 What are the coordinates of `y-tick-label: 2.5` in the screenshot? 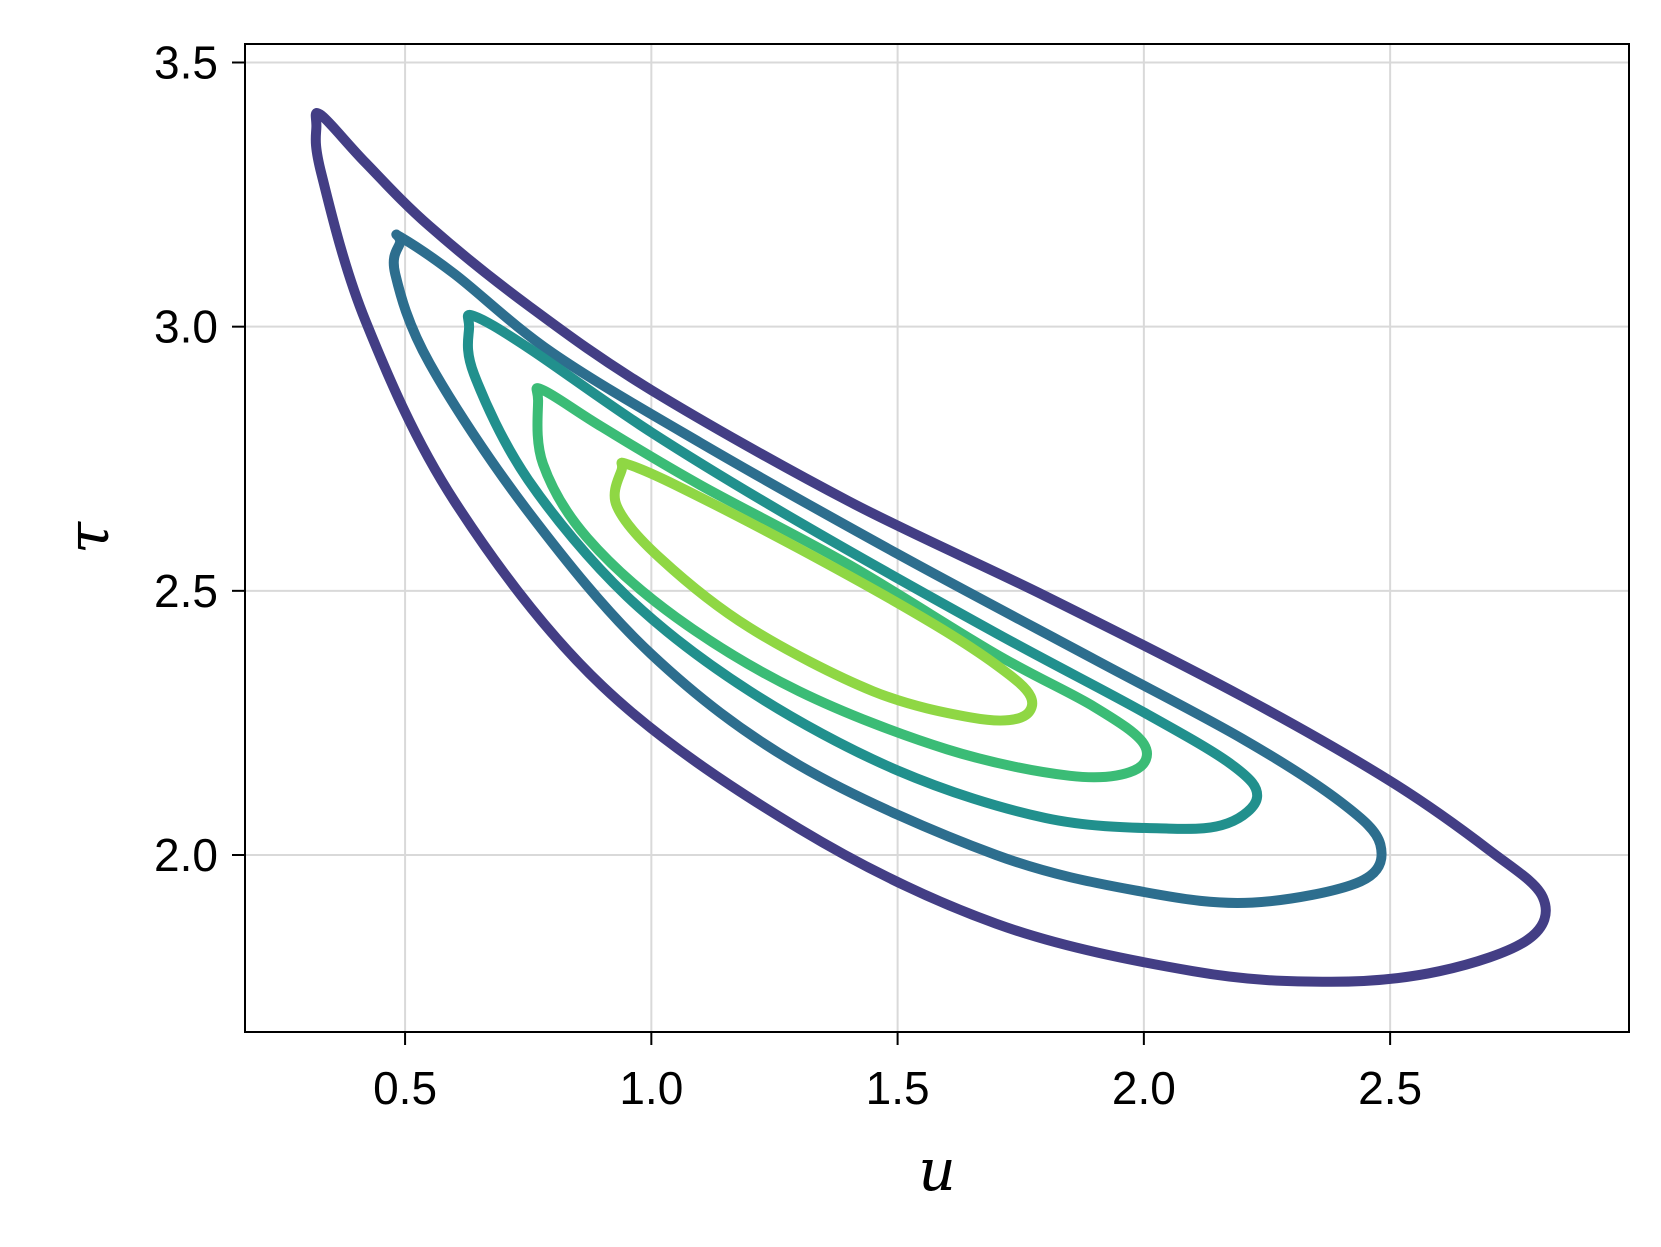 It's located at (186, 591).